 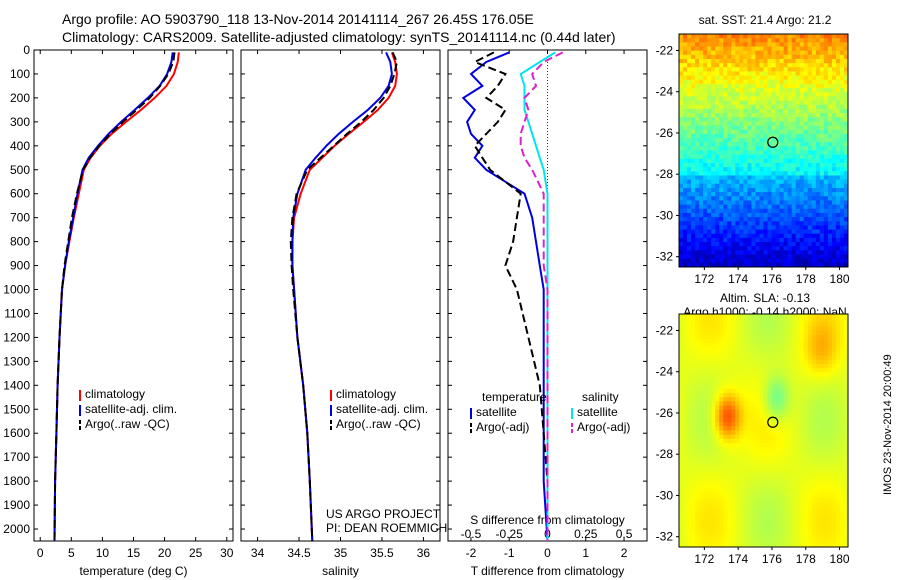 I want to click on y-tick-label: 1800, so click(x=16, y=481).